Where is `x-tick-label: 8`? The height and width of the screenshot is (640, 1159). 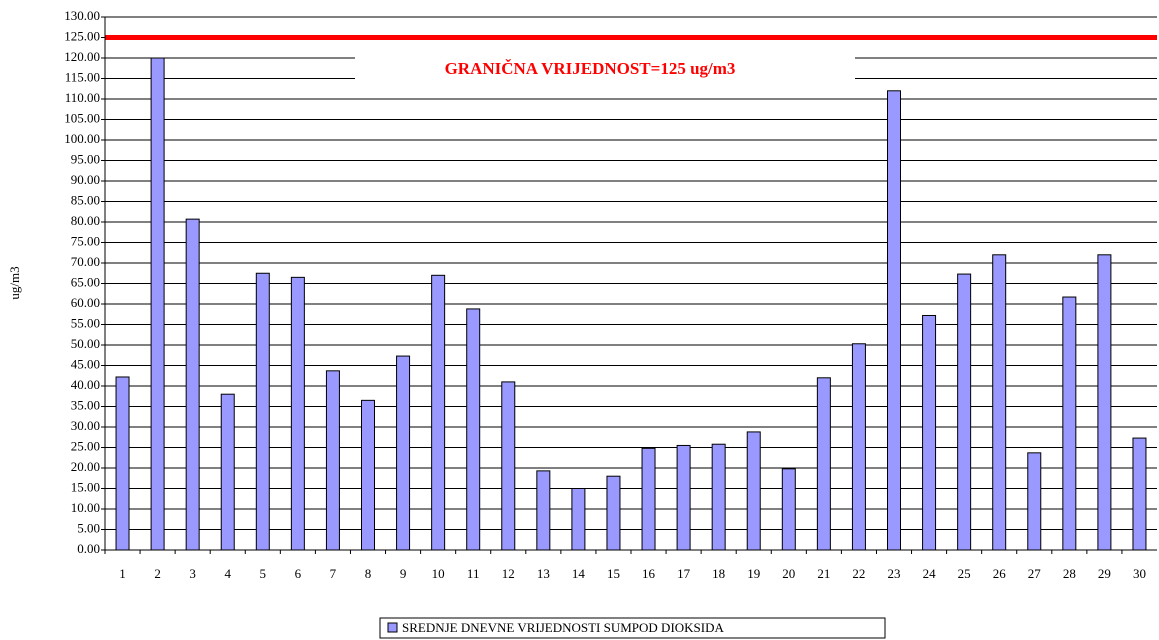 x-tick-label: 8 is located at coordinates (368, 573).